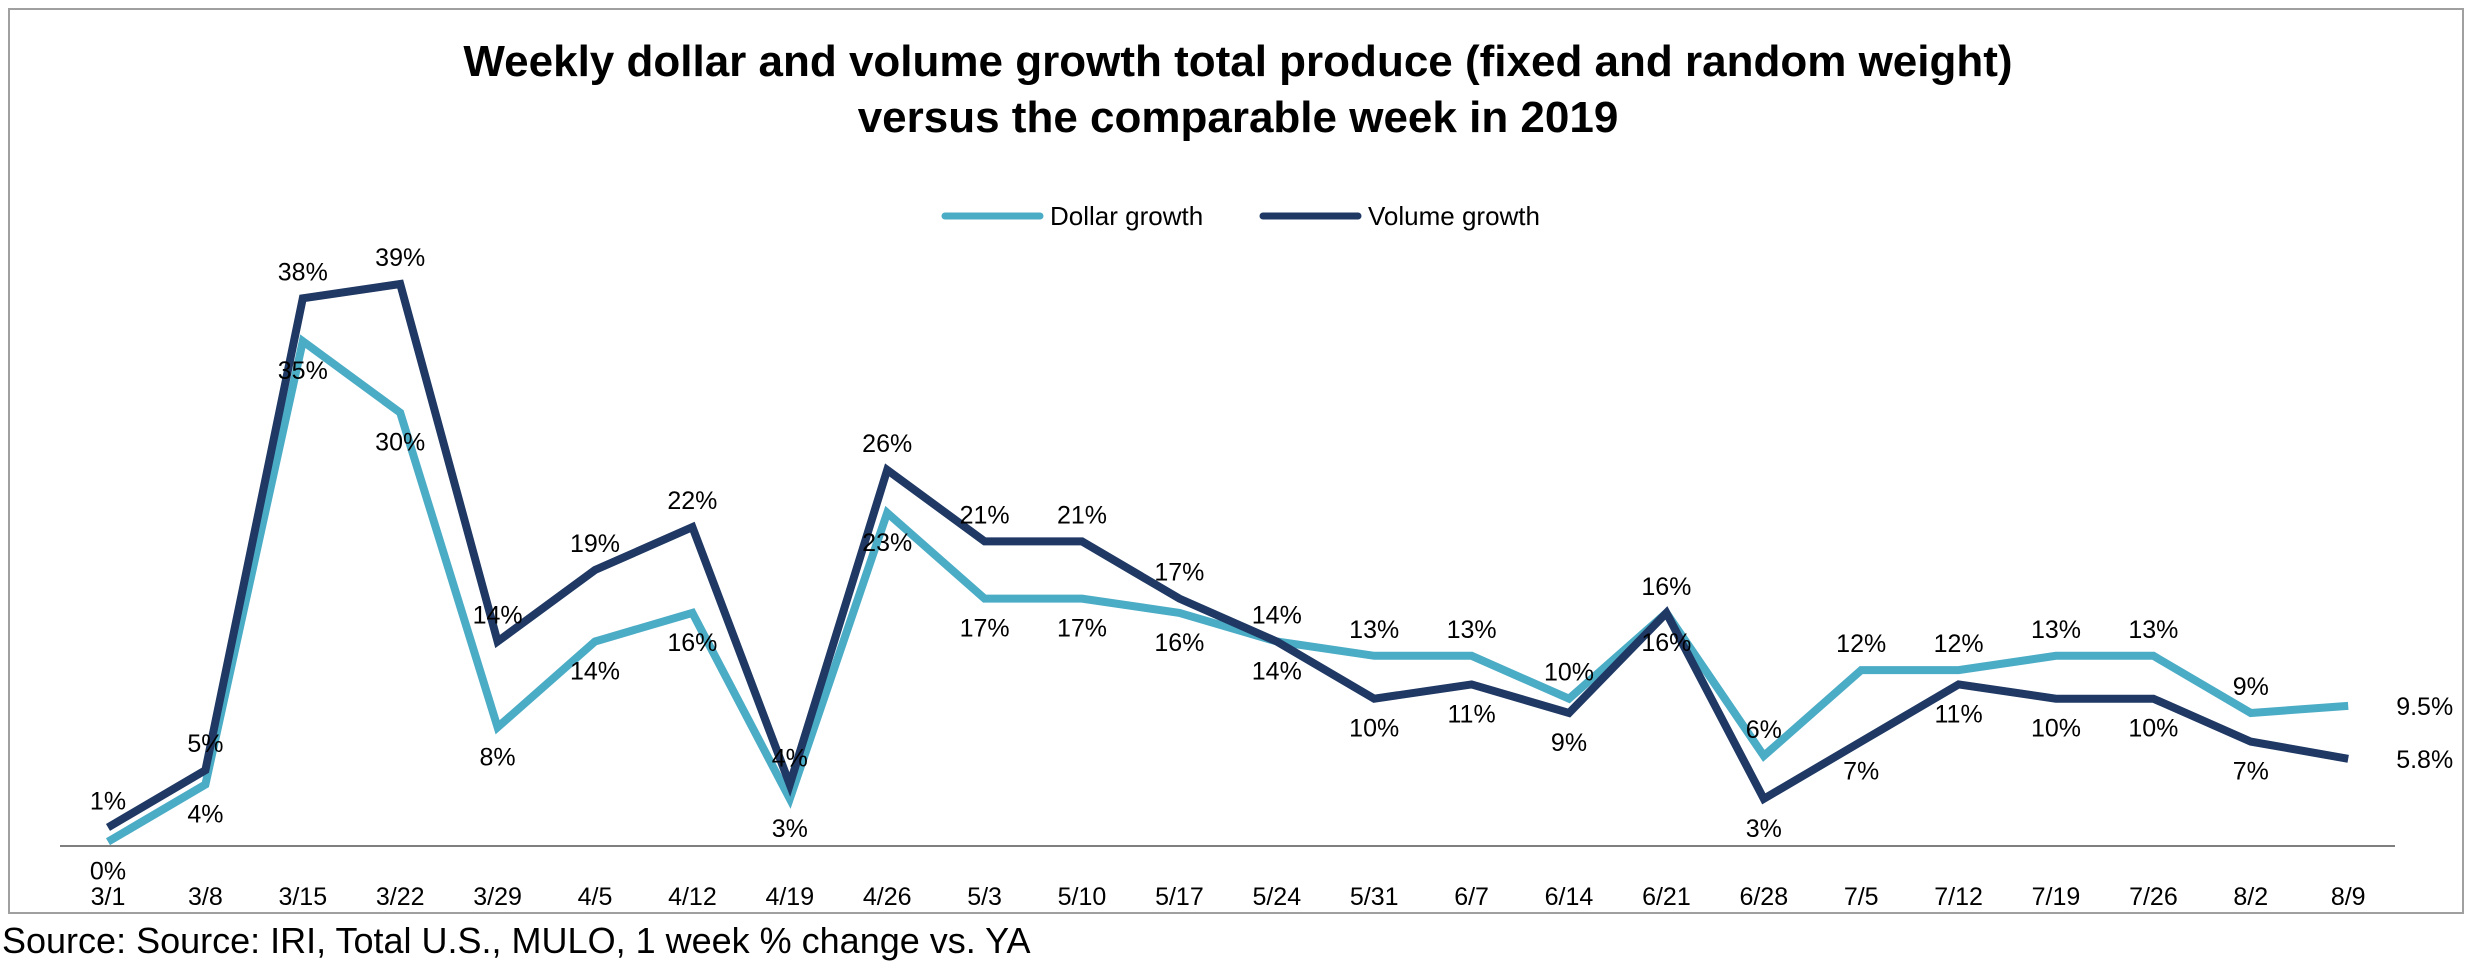  I want to click on data-label-volume-3-8: 5%, so click(205, 744).